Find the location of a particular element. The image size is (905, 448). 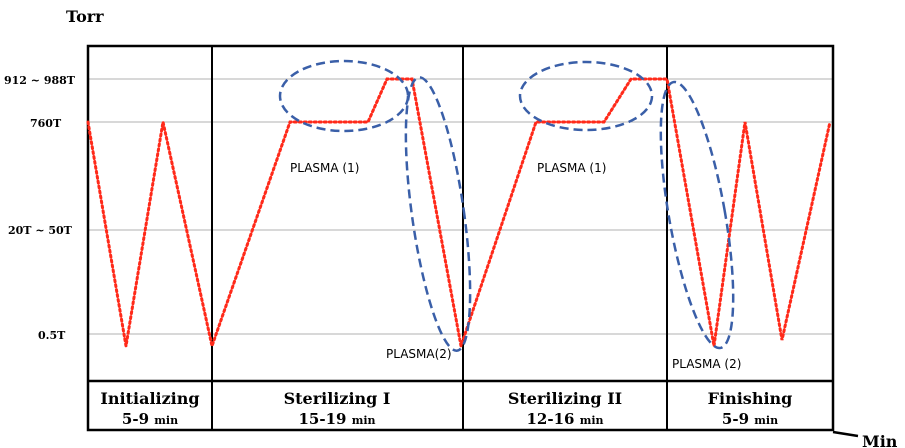

phase-duration-sterilizing-2: 12-16 min is located at coordinates (564, 419).